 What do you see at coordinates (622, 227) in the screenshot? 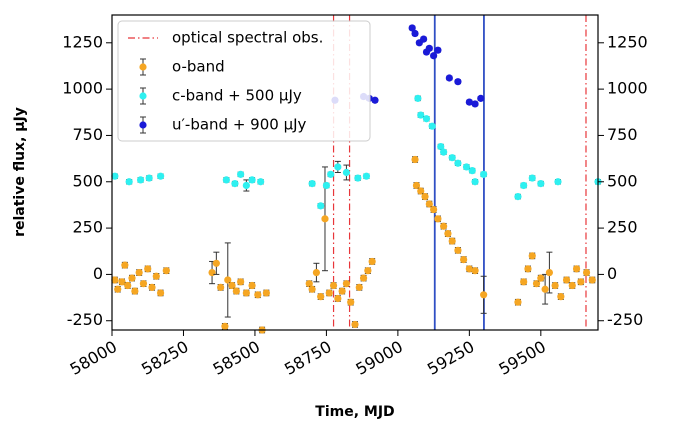
I see `y2-tick-label: 250` at bounding box center [622, 227].